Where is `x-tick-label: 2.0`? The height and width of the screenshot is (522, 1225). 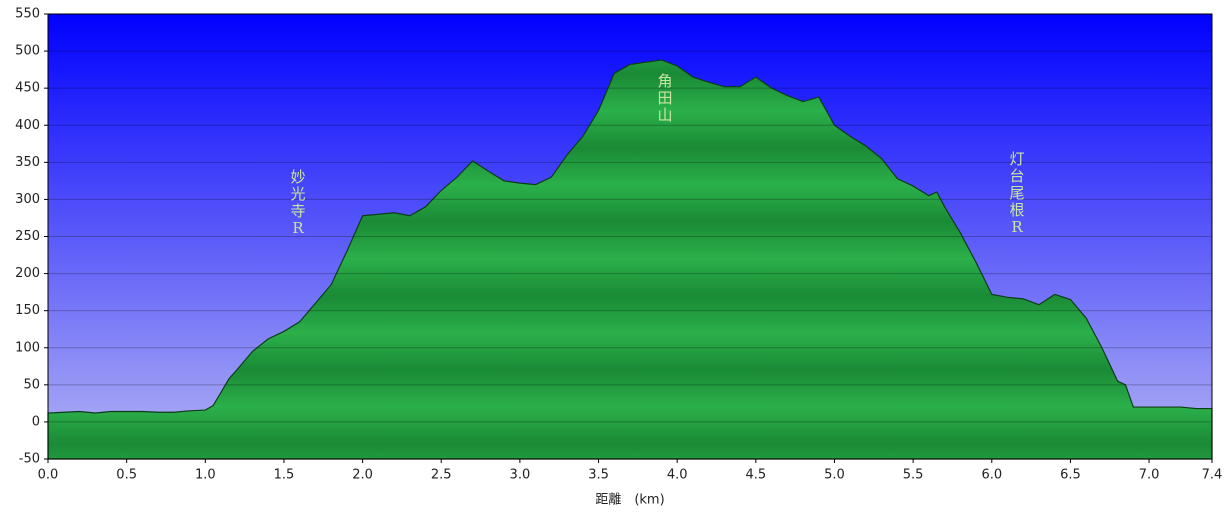 x-tick-label: 2.0 is located at coordinates (362, 475).